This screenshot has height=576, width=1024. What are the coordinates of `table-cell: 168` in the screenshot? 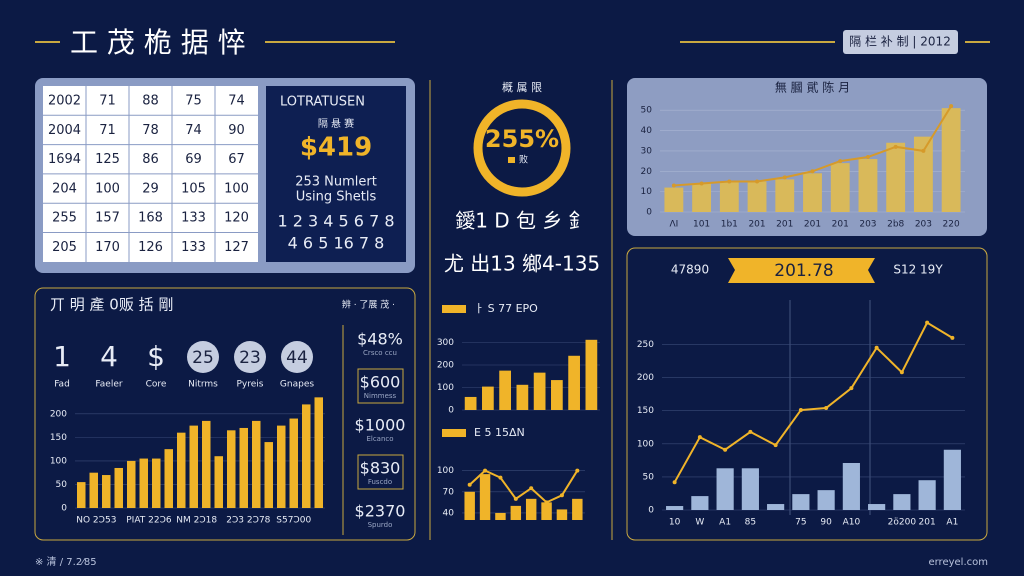 It's located at (150, 218).